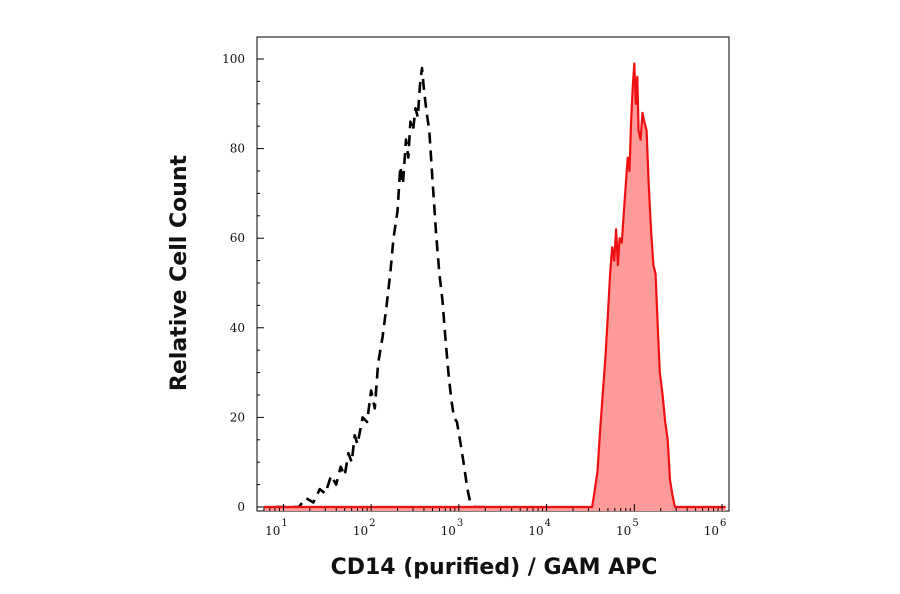 This screenshot has height=594, width=900. Describe the element at coordinates (372, 523) in the screenshot. I see `x-tick-exponent: 2` at that location.